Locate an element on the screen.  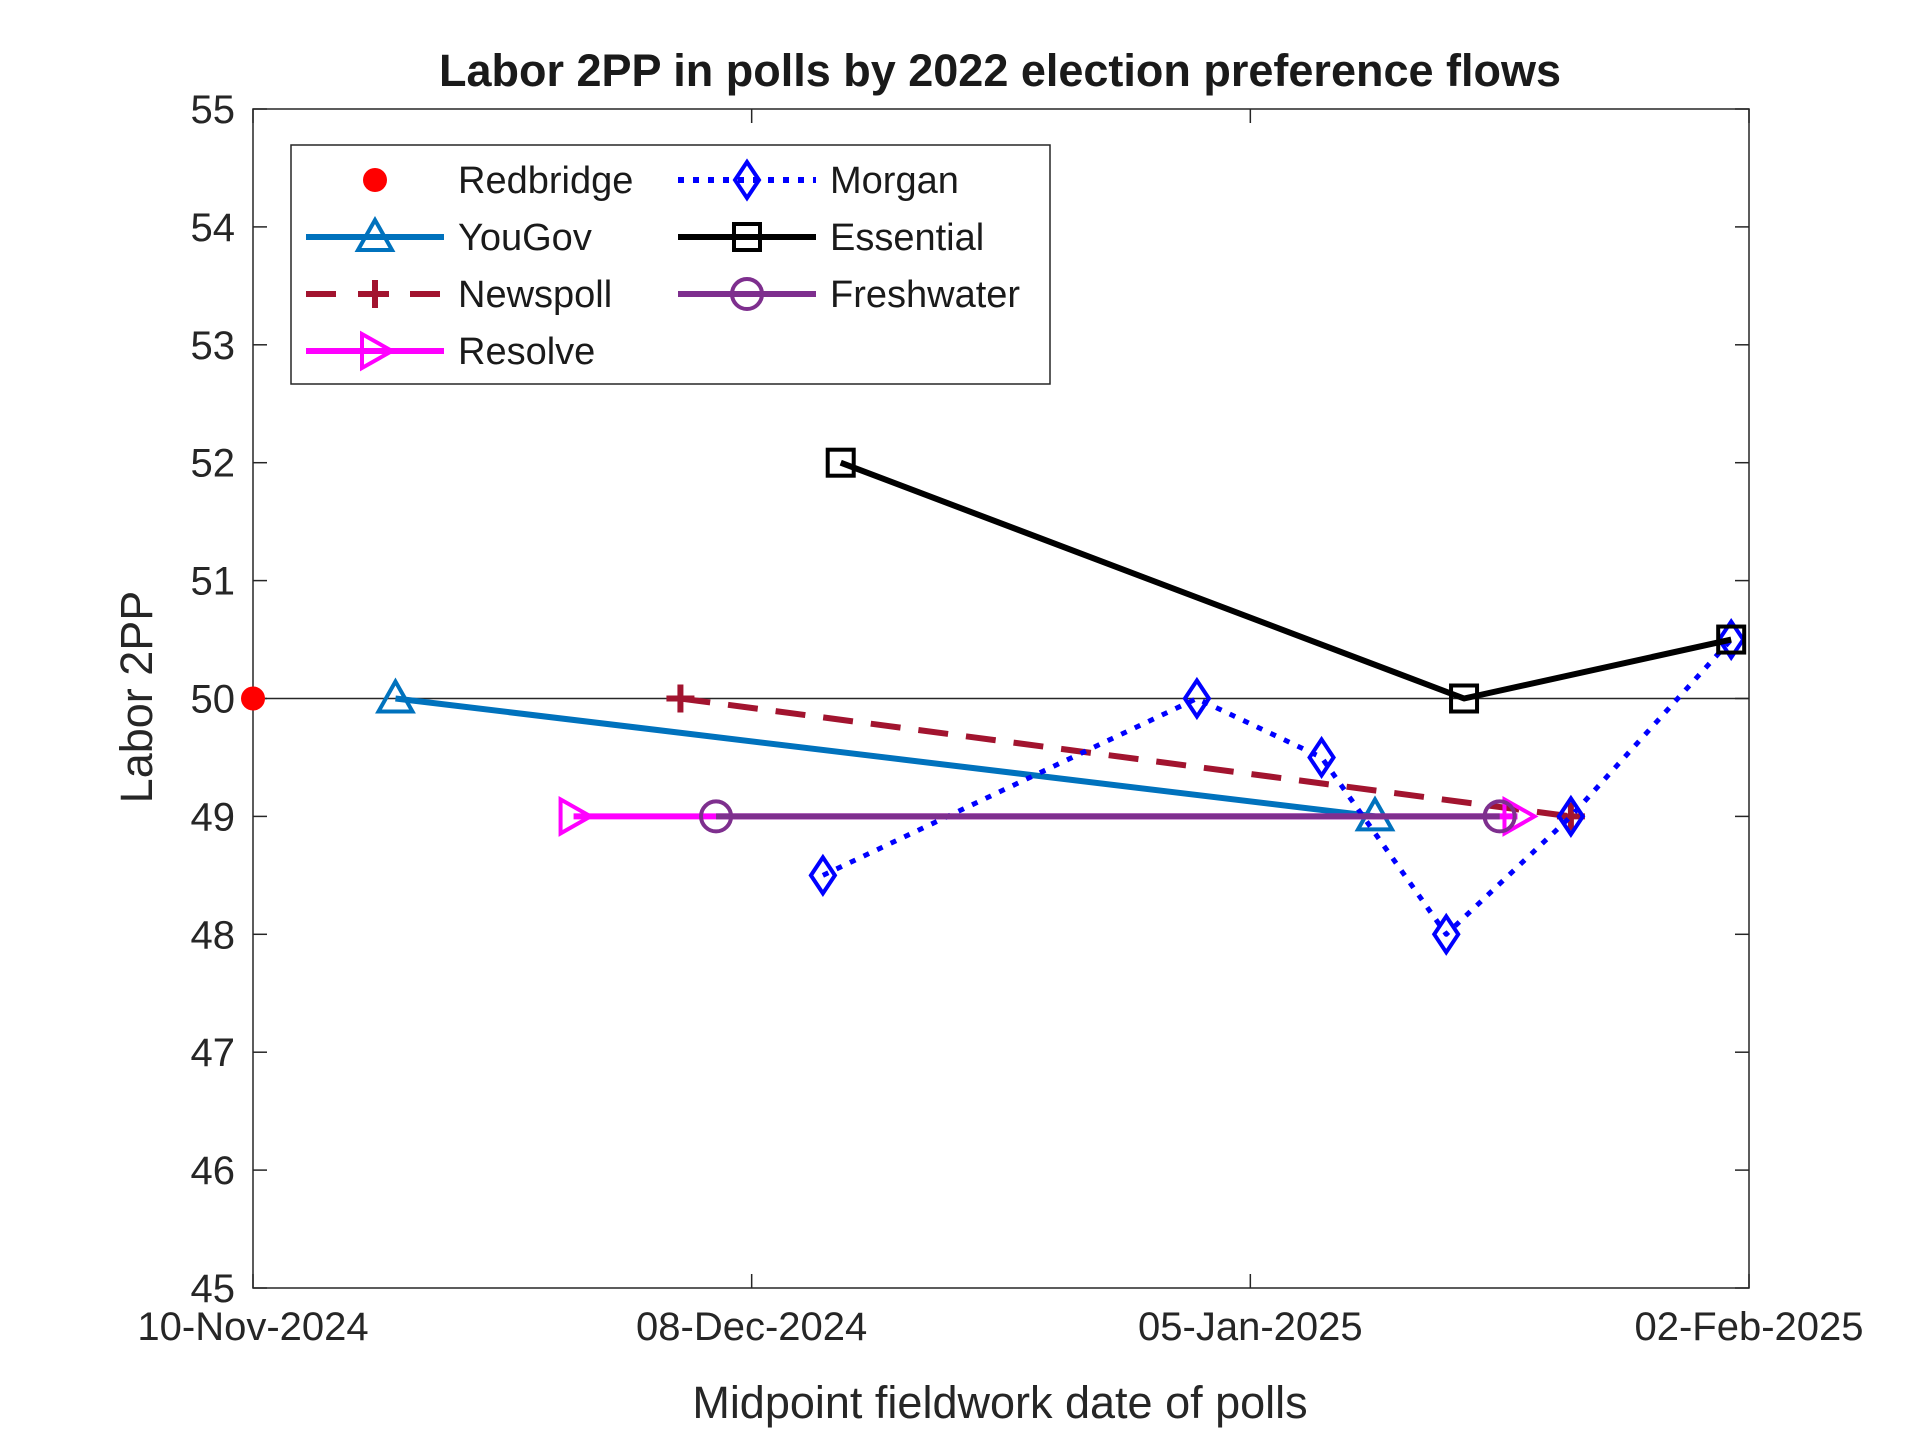
y-axis-label: Labor 2PP is located at coordinates (136, 697).